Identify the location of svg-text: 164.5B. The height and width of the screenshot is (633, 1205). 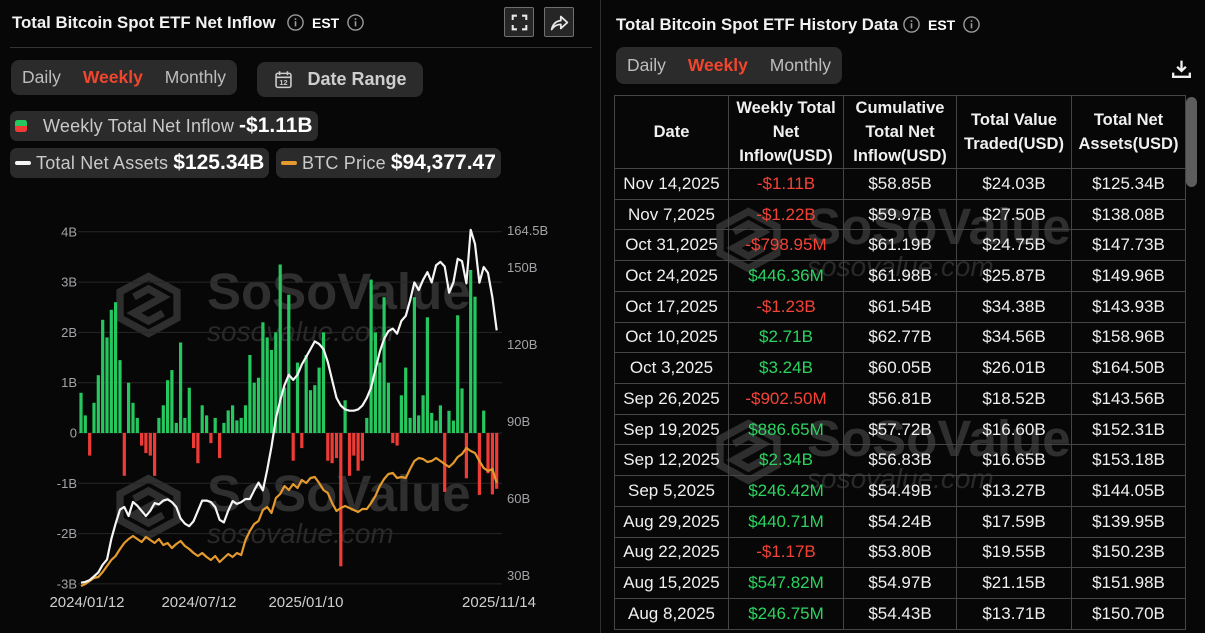
(527, 230).